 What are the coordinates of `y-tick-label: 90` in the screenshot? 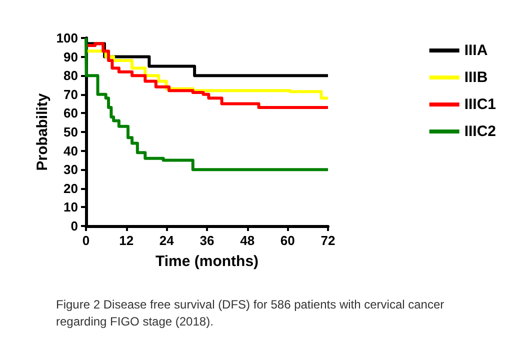 It's located at (71, 56).